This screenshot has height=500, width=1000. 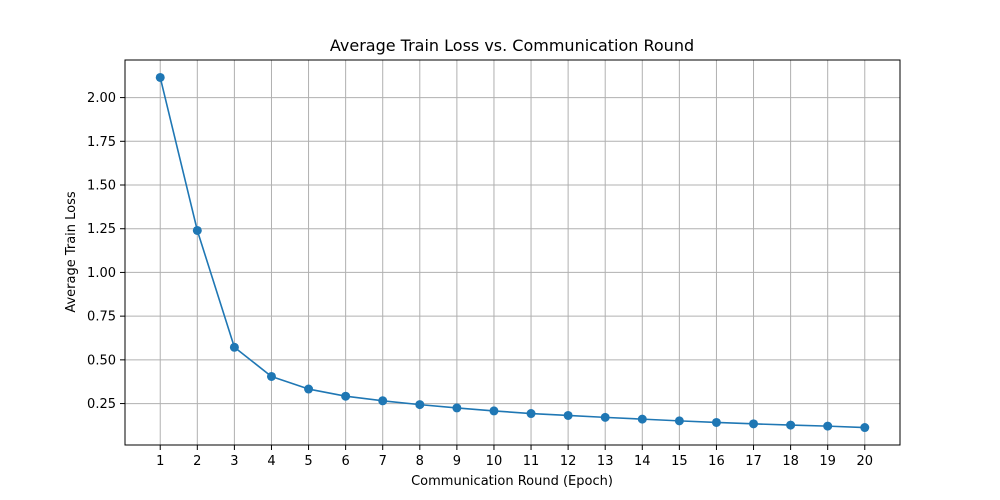 What do you see at coordinates (531, 461) in the screenshot?
I see `x-tick-label: 11` at bounding box center [531, 461].